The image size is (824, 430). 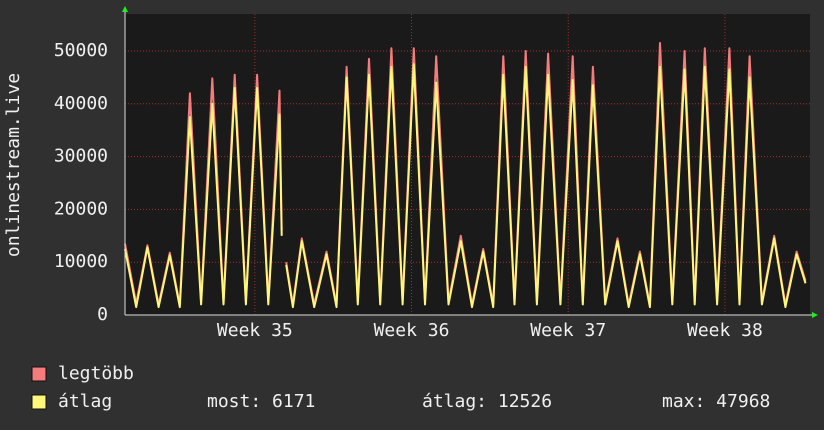 What do you see at coordinates (412, 330) in the screenshot?
I see `x-tick-label: Week 36` at bounding box center [412, 330].